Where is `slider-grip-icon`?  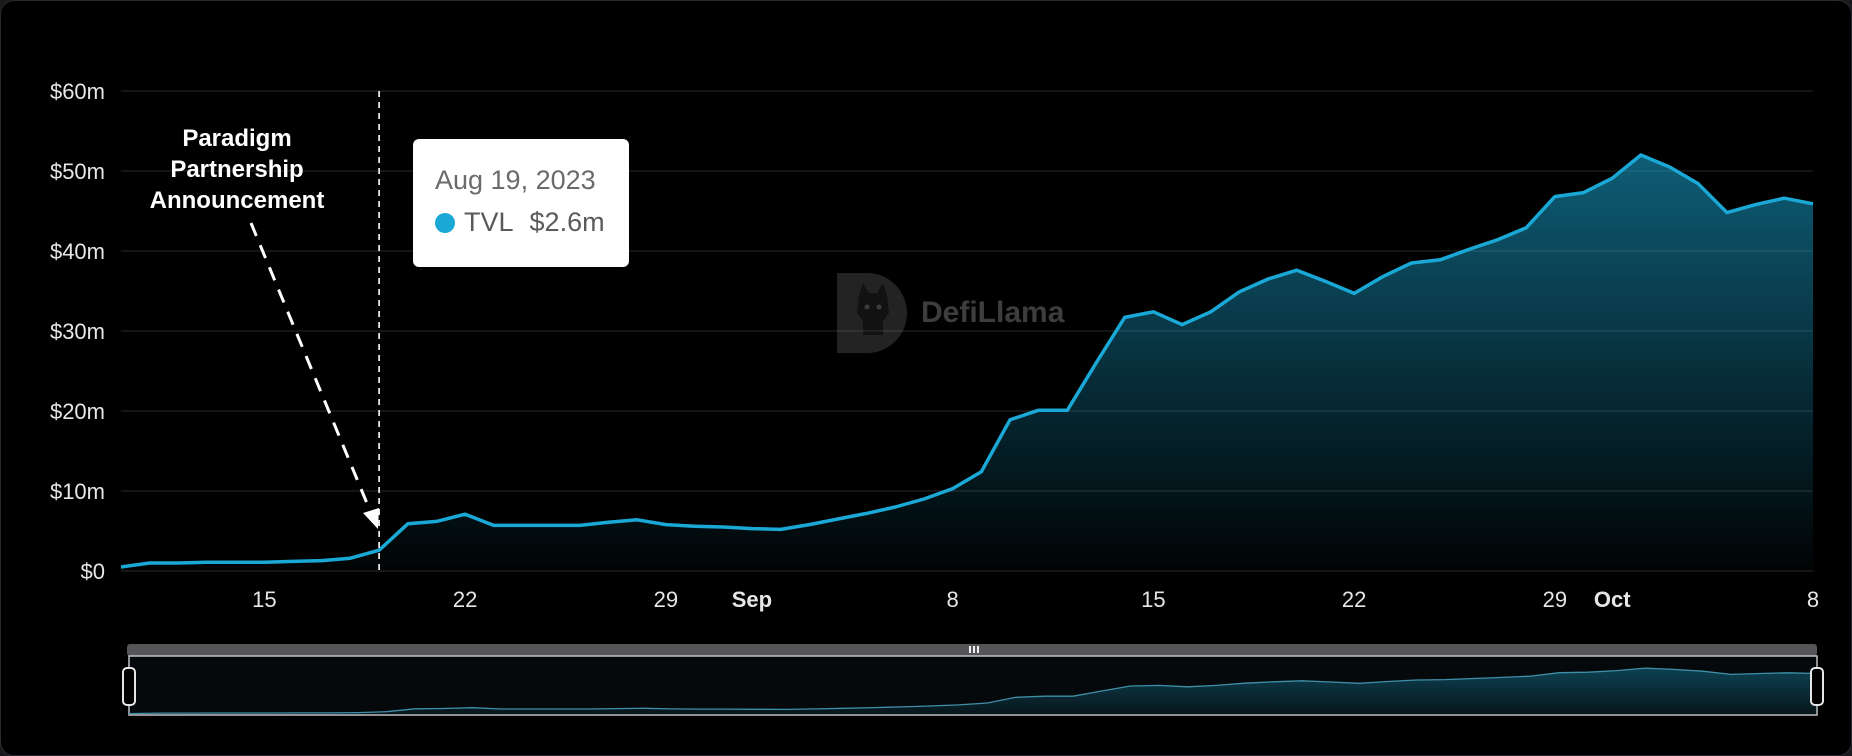 slider-grip-icon is located at coordinates (974, 649).